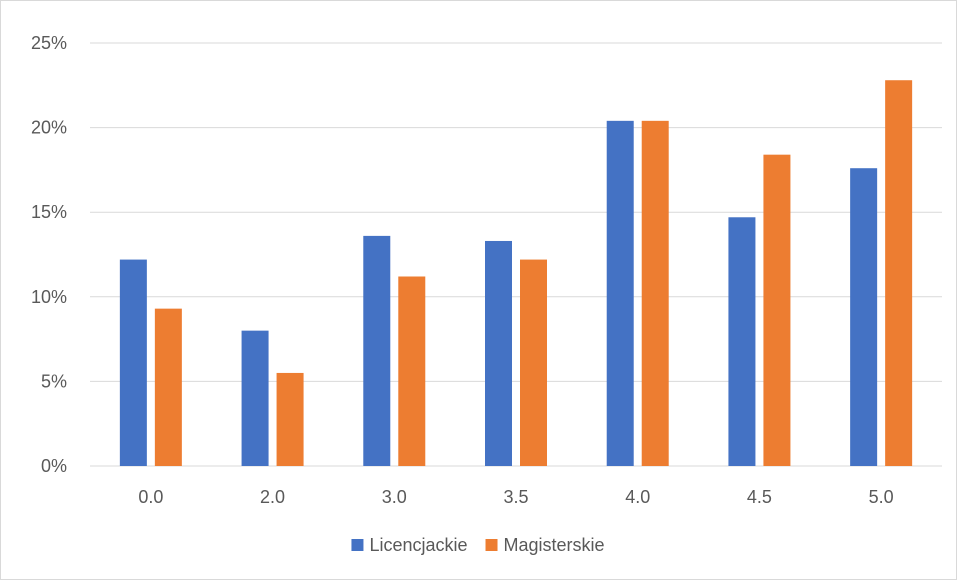 The image size is (957, 584). I want to click on x-tick-label: 4.5, so click(759, 497).